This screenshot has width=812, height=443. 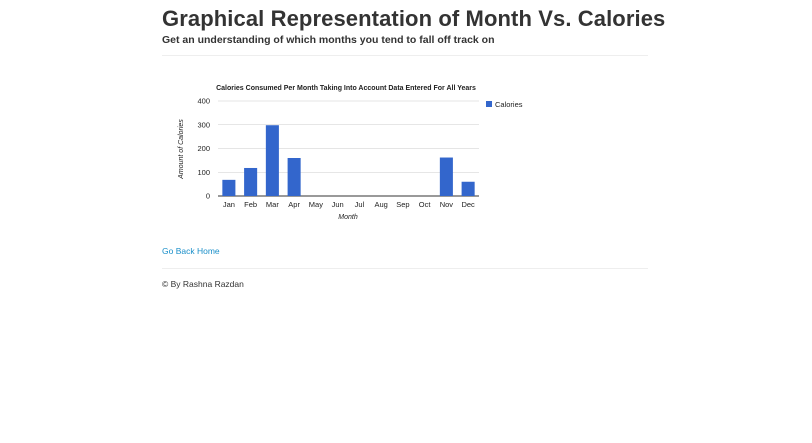 What do you see at coordinates (509, 104) in the screenshot?
I see `legend-label-calories: Calories` at bounding box center [509, 104].